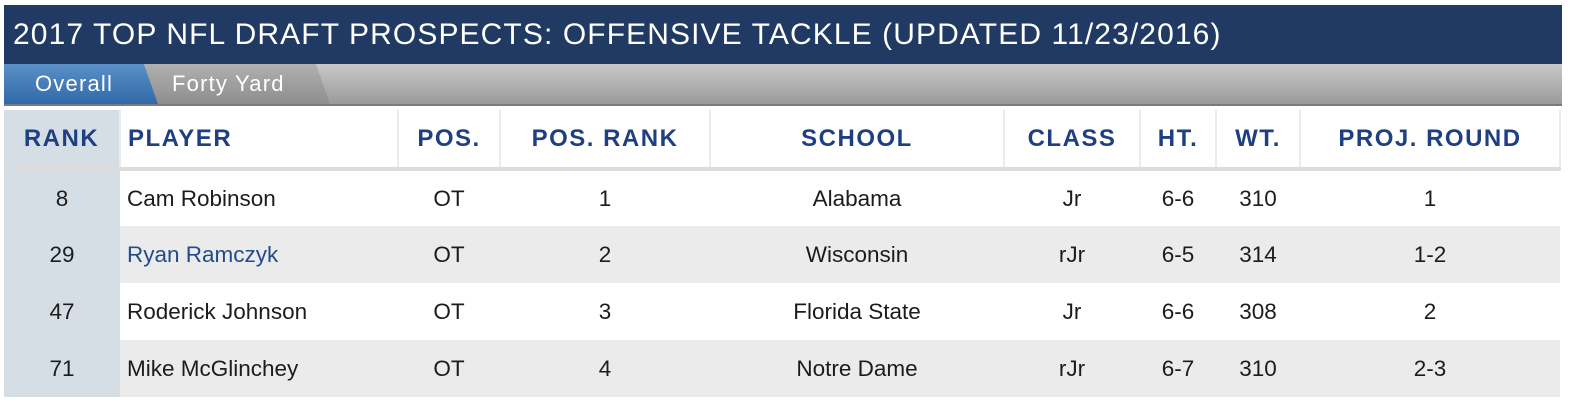  Describe the element at coordinates (449, 139) in the screenshot. I see `column-header-pos: POS.` at that location.